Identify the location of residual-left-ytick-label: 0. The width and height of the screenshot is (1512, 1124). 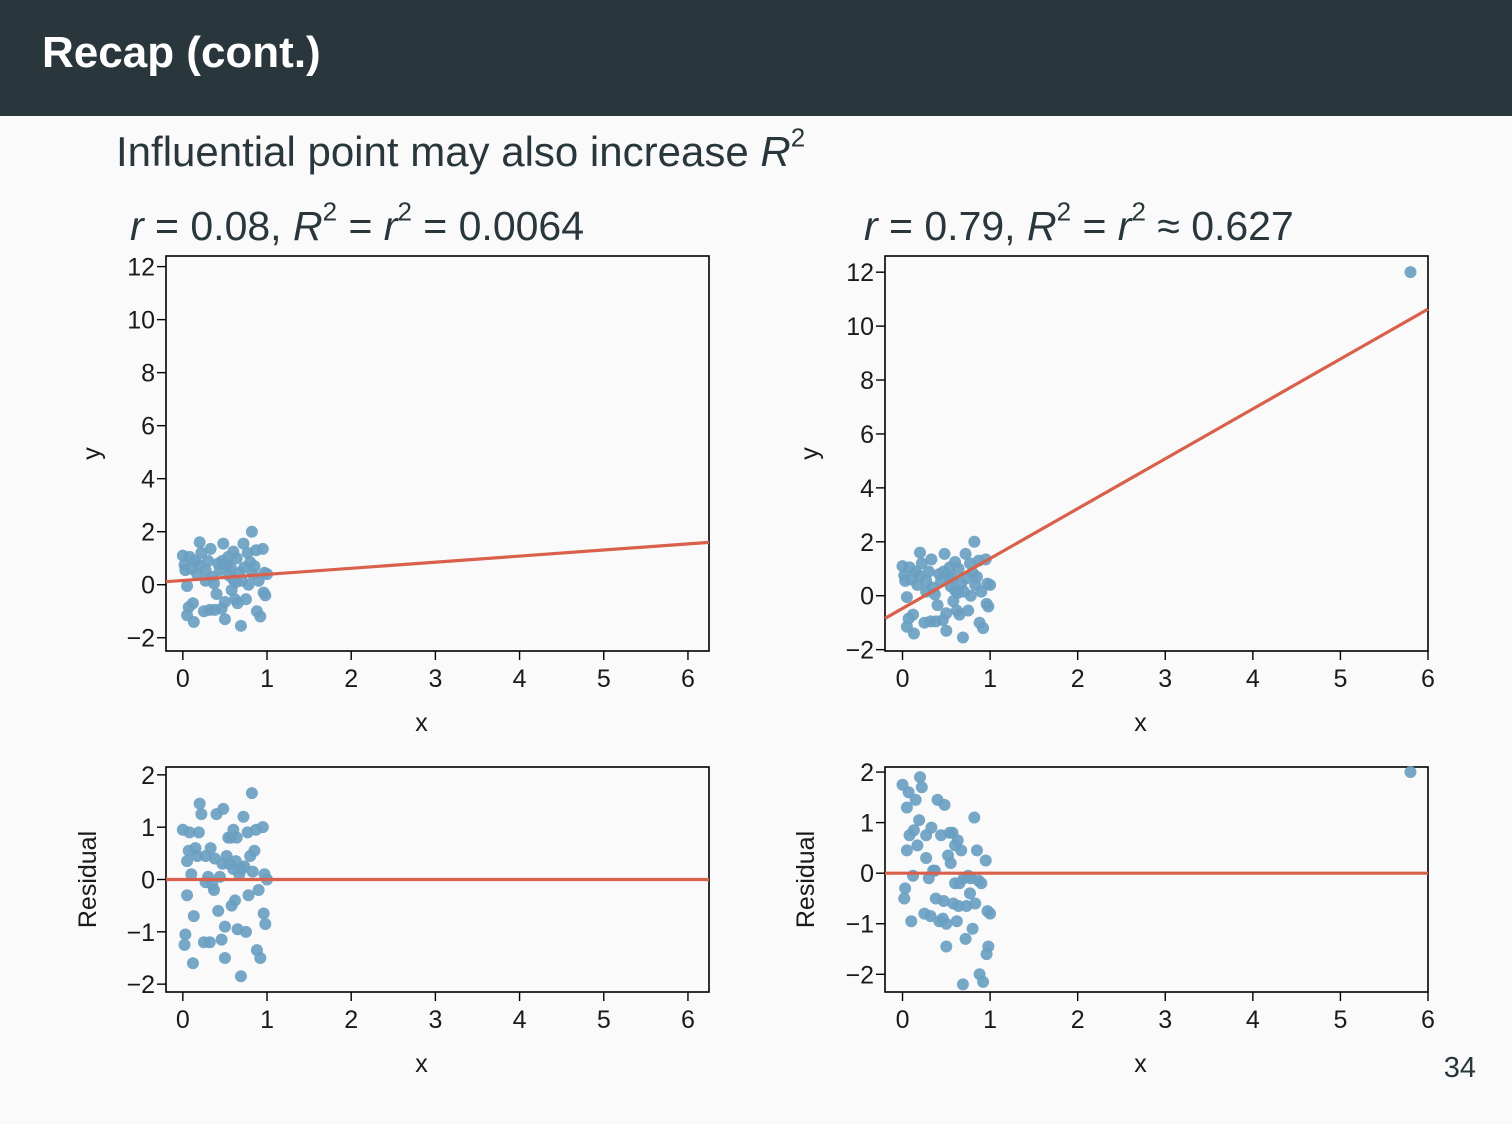
(148, 881).